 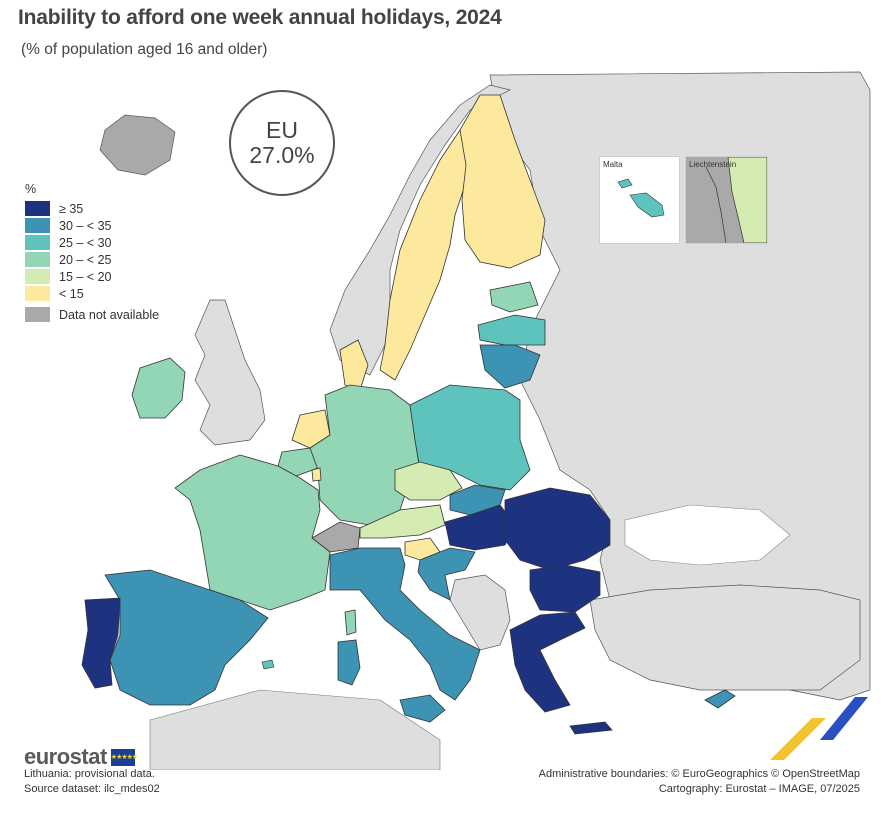 I want to click on footnote-lithuania: Lithuania: provisional data., so click(x=89, y=774).